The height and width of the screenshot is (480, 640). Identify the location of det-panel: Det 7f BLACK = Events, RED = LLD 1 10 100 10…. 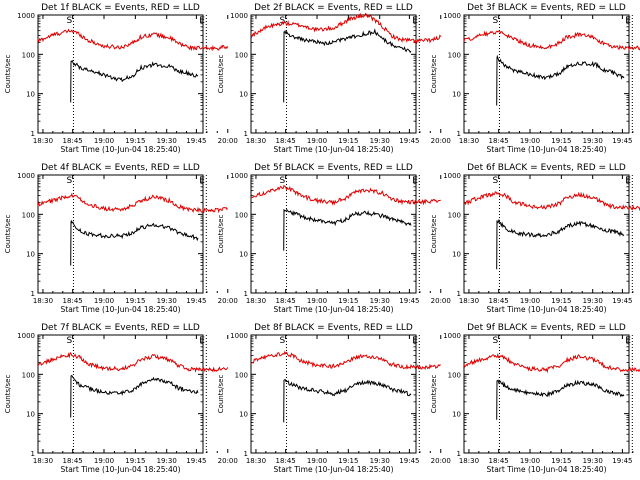
(119, 400).